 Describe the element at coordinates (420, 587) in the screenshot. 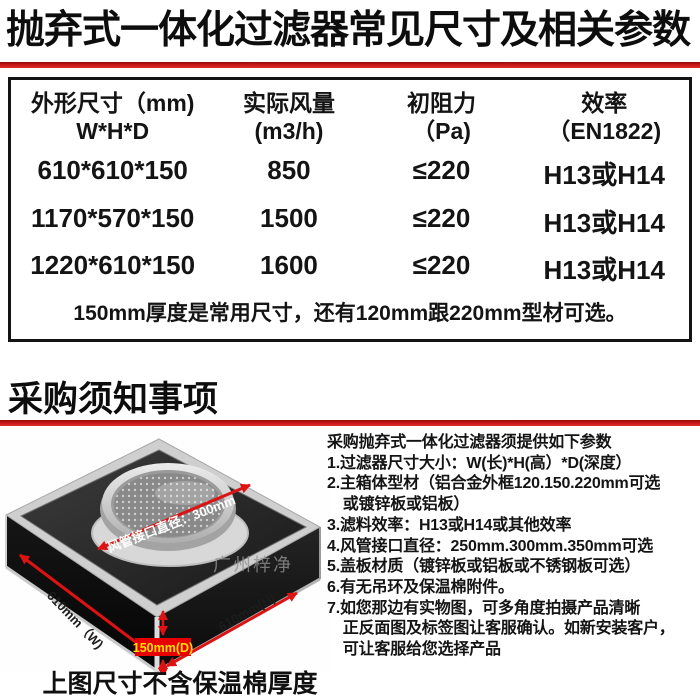

I see `purchase-note-item: 6.有无吊环及保温棉附件。` at that location.